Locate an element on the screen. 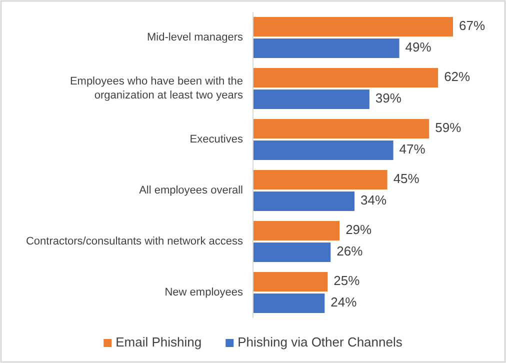 This screenshot has width=506, height=363. data-label: 47% is located at coordinates (412, 149).